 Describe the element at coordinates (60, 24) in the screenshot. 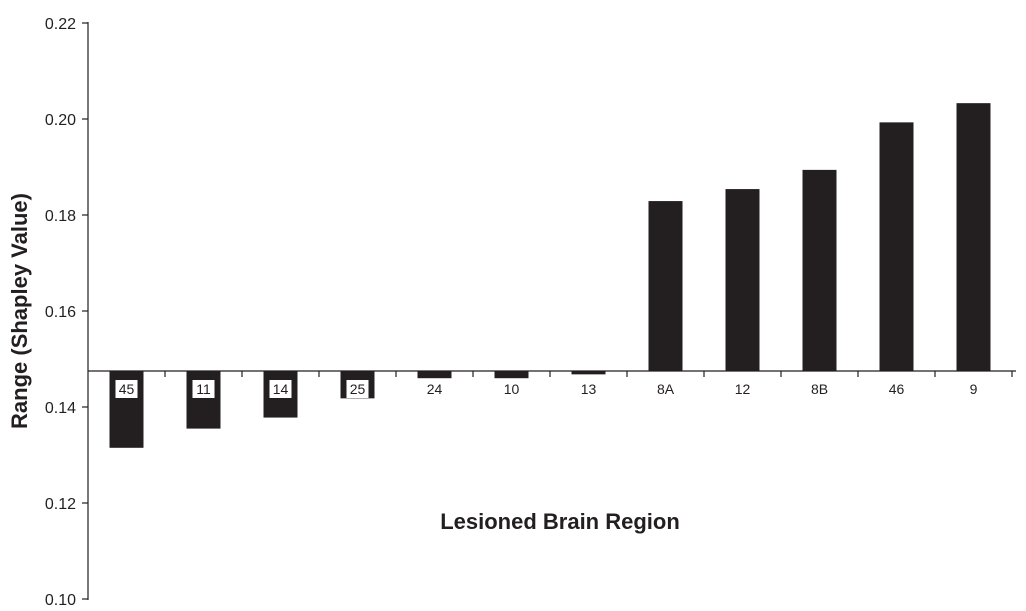

I see `y-tick-label: 0.22` at that location.